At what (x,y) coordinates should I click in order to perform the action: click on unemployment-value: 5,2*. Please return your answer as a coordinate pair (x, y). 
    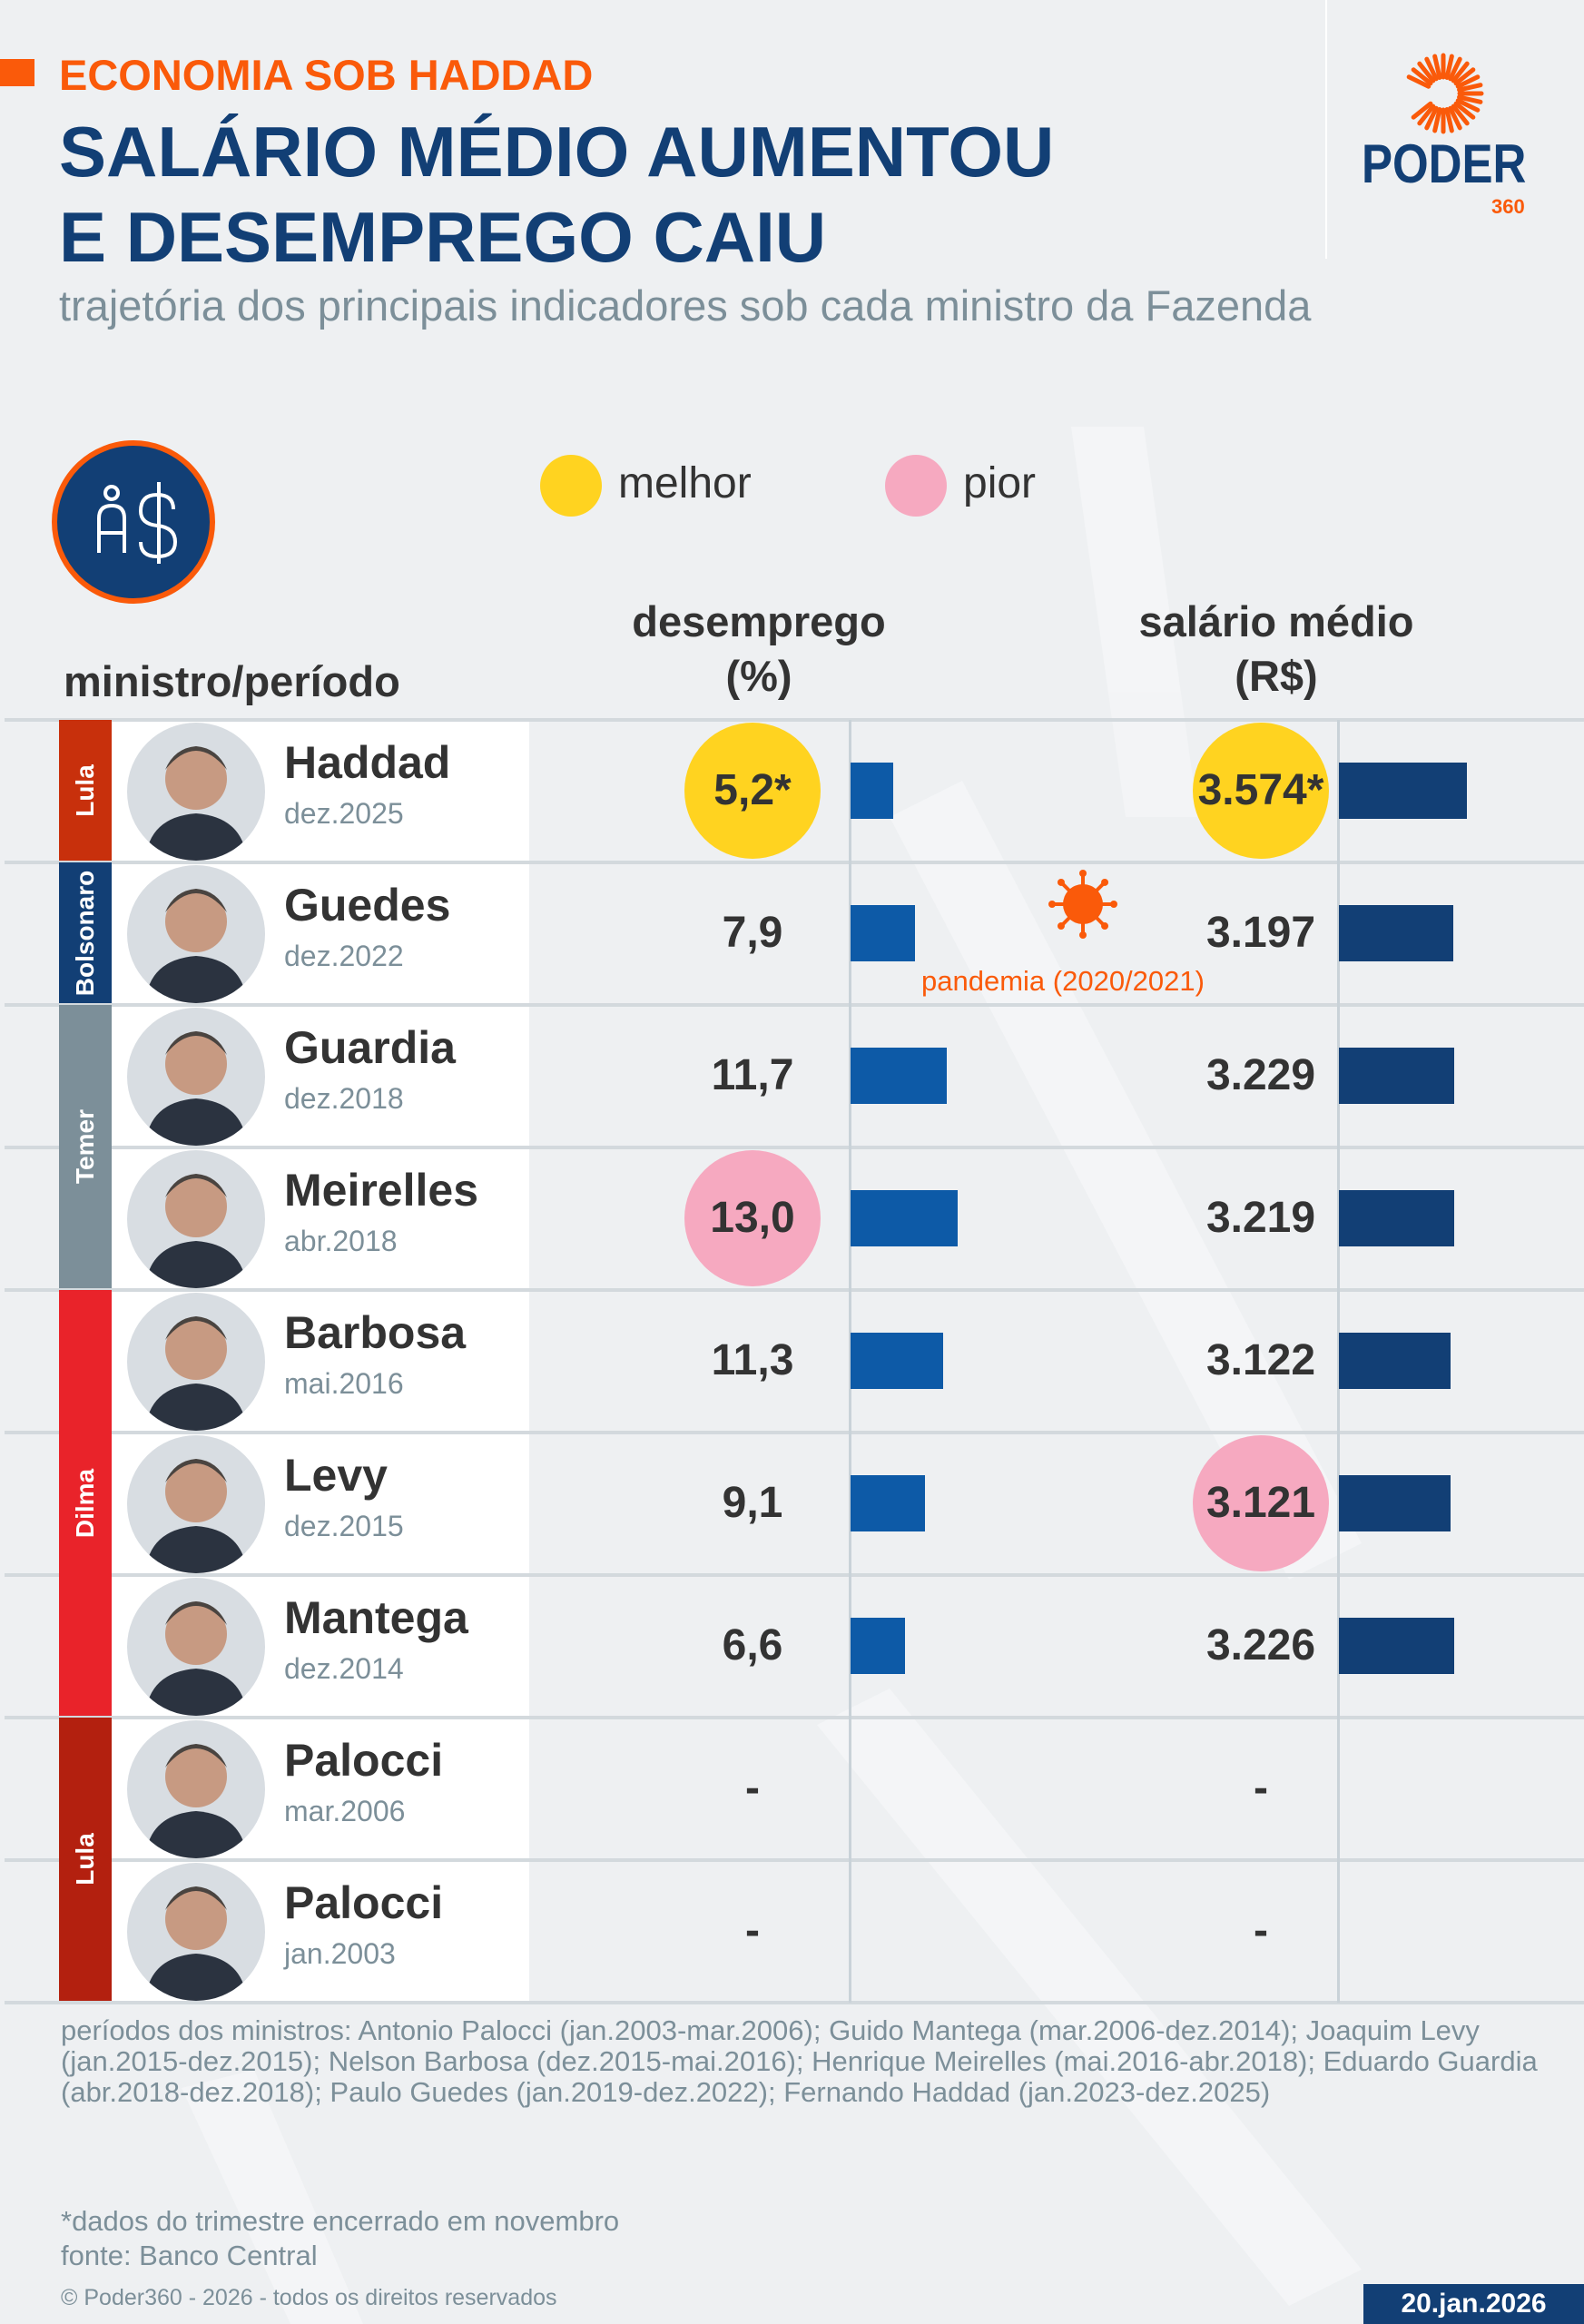
    Looking at the image, I should click on (752, 790).